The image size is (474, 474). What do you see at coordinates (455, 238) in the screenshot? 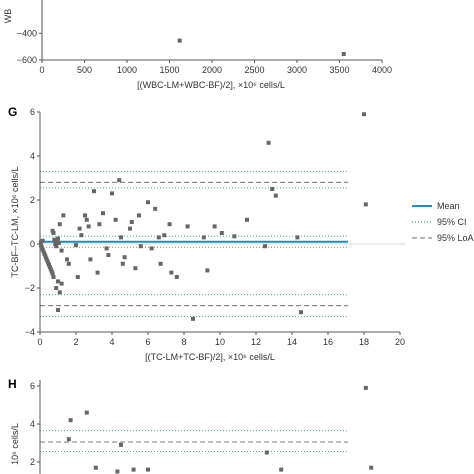
I see `legend-label: 95% LoA` at bounding box center [455, 238].